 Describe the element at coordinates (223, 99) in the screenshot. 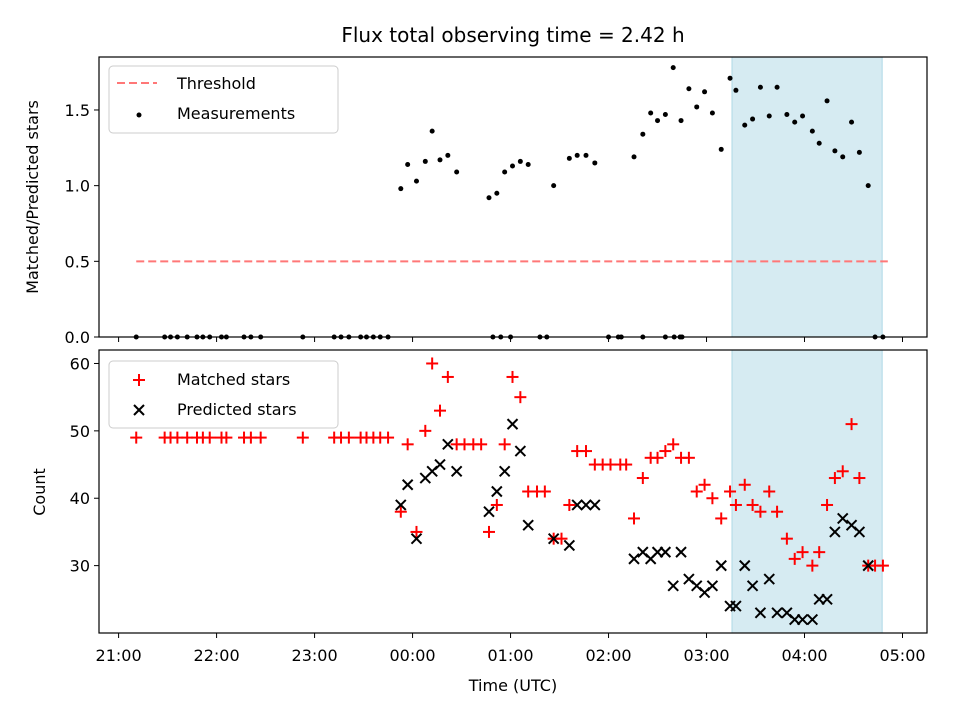

I see `top-legend: Threshold Measurements` at that location.